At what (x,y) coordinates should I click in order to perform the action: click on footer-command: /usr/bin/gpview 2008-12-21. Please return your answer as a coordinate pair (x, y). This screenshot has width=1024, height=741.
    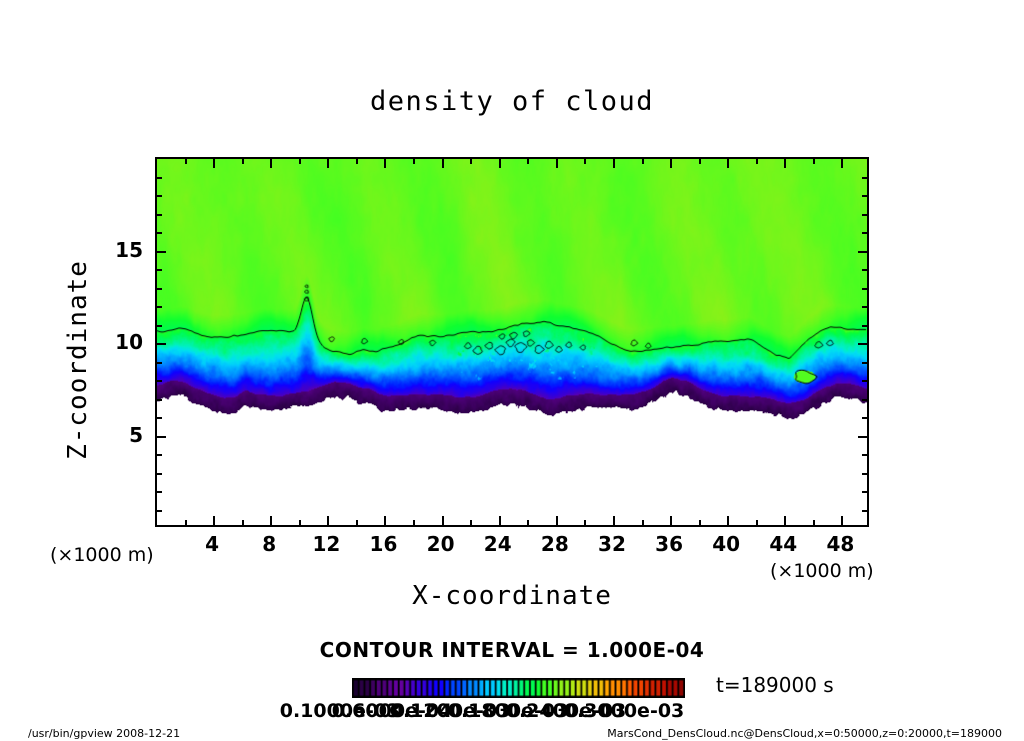
    Looking at the image, I should click on (104, 733).